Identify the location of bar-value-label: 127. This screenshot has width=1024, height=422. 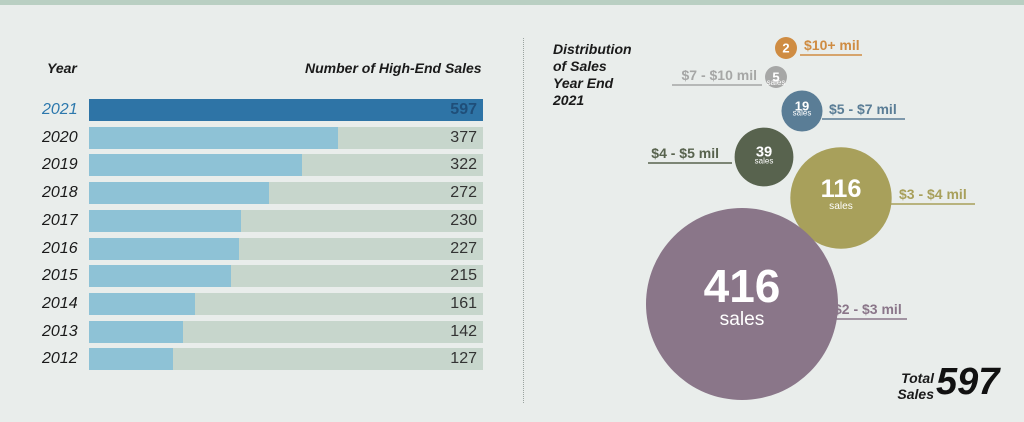
(463, 359).